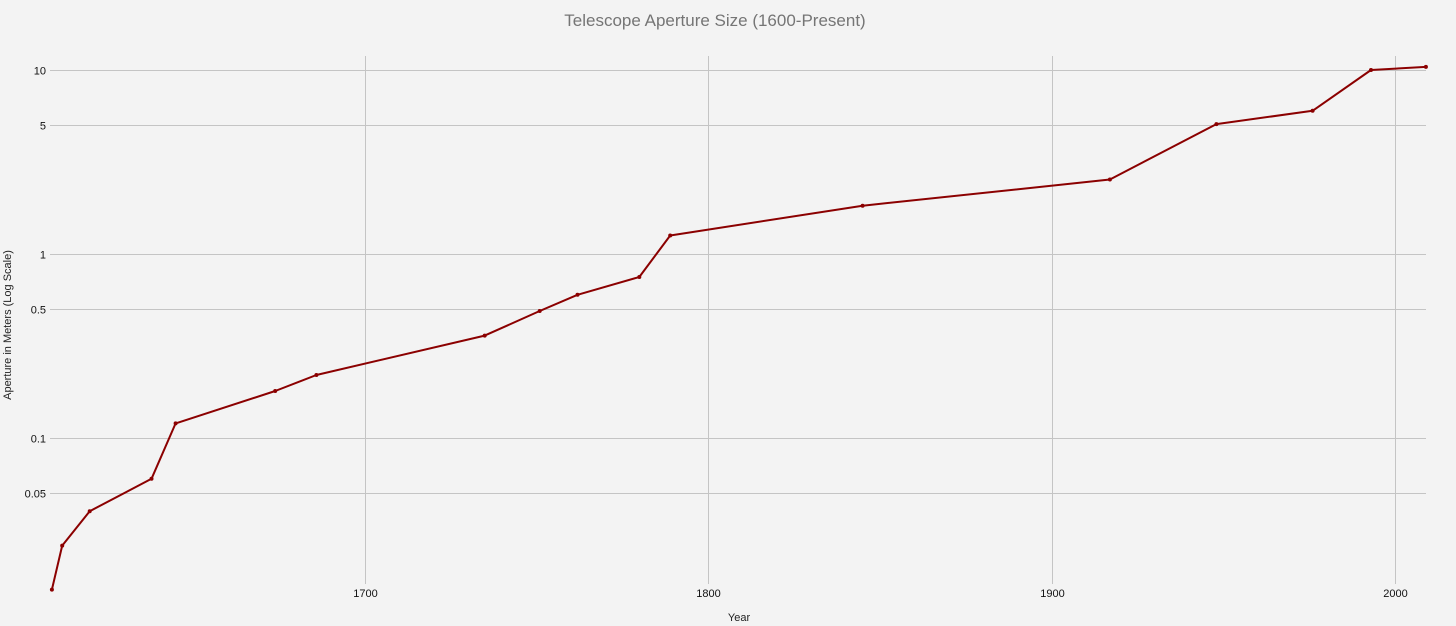  What do you see at coordinates (714, 20) in the screenshot?
I see `chart-title: Telescope Aperture Size (1600-Present)` at bounding box center [714, 20].